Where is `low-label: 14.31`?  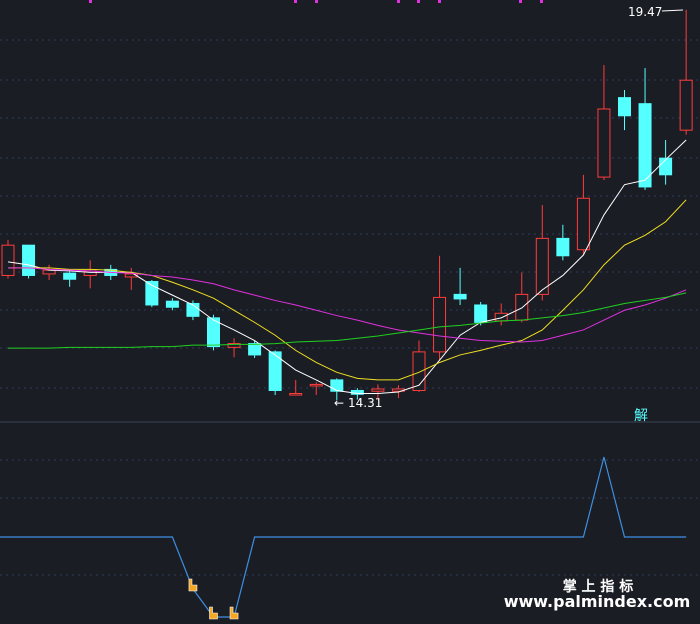 low-label: 14.31 is located at coordinates (365, 403).